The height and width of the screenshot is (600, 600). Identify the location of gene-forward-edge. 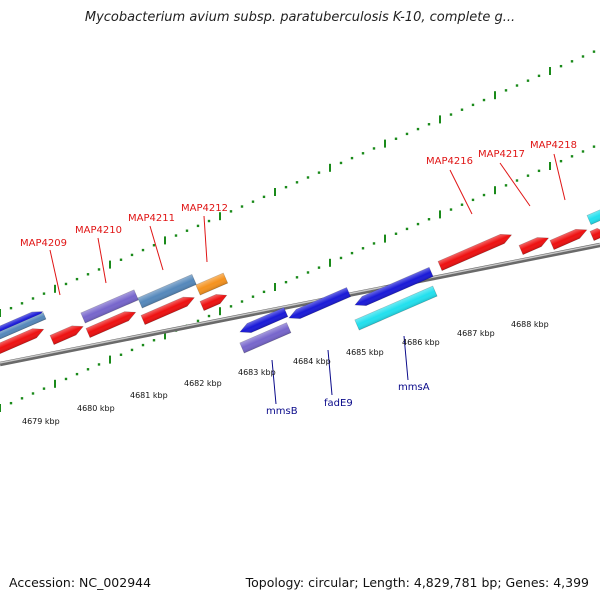
(594, 234).